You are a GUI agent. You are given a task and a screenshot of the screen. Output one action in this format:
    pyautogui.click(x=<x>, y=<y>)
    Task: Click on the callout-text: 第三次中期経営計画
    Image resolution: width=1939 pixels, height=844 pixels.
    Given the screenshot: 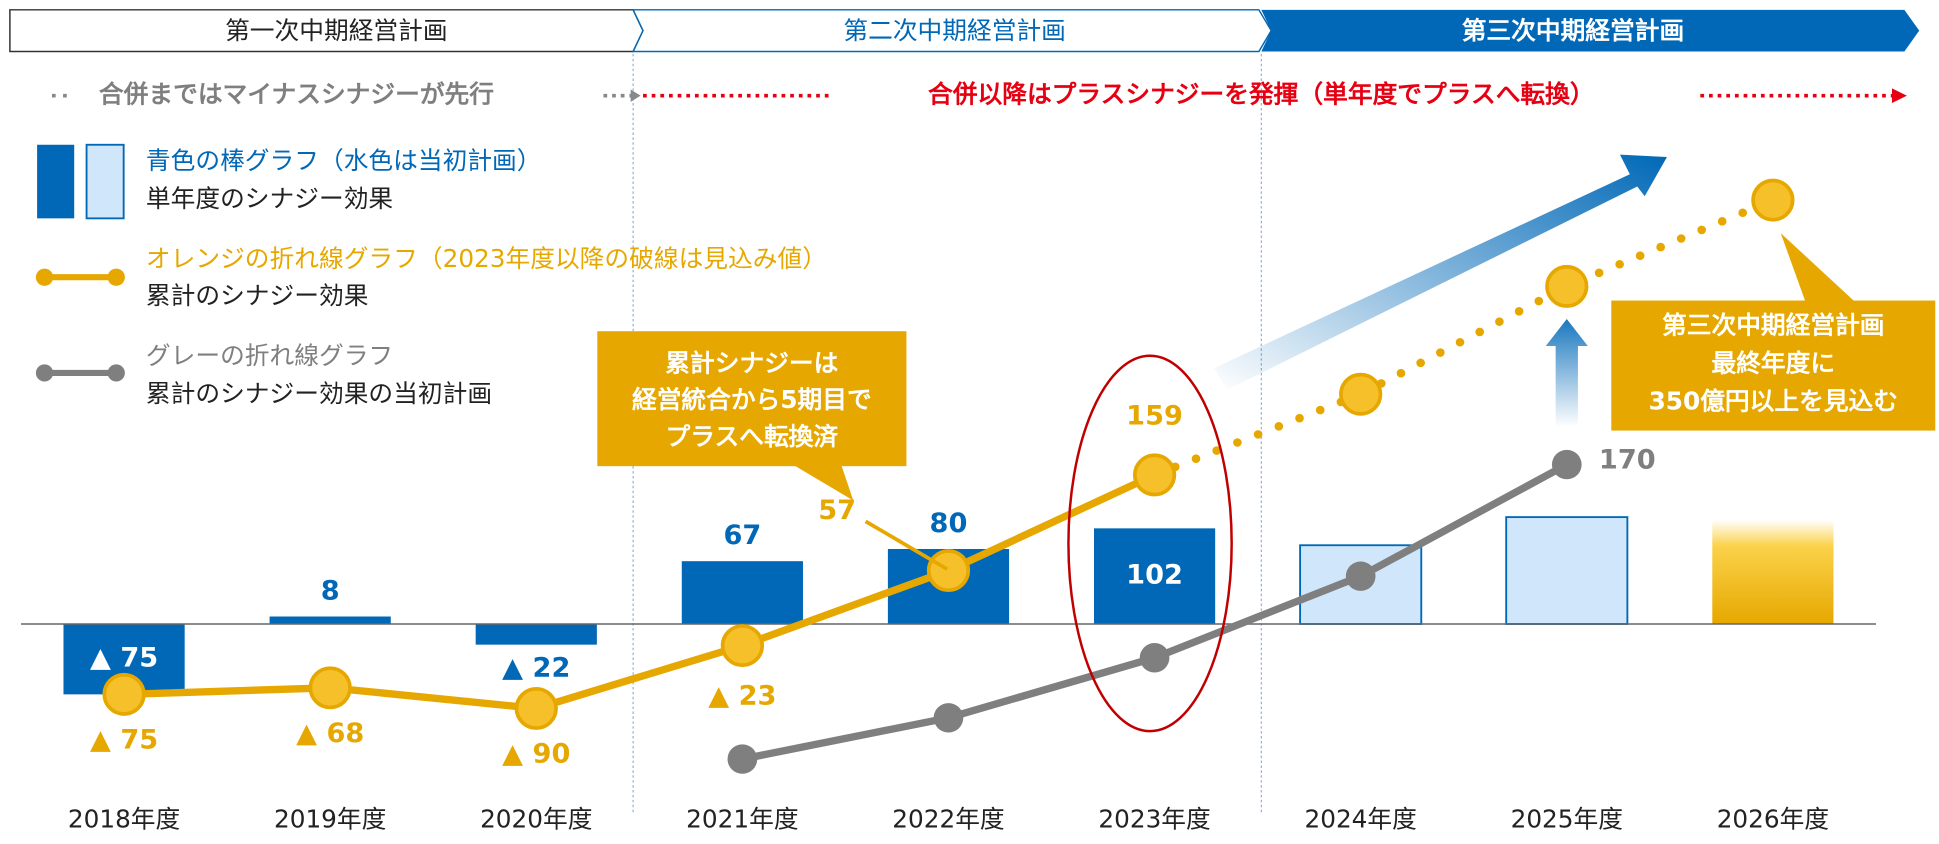 What is the action you would take?
    pyautogui.click(x=1773, y=324)
    